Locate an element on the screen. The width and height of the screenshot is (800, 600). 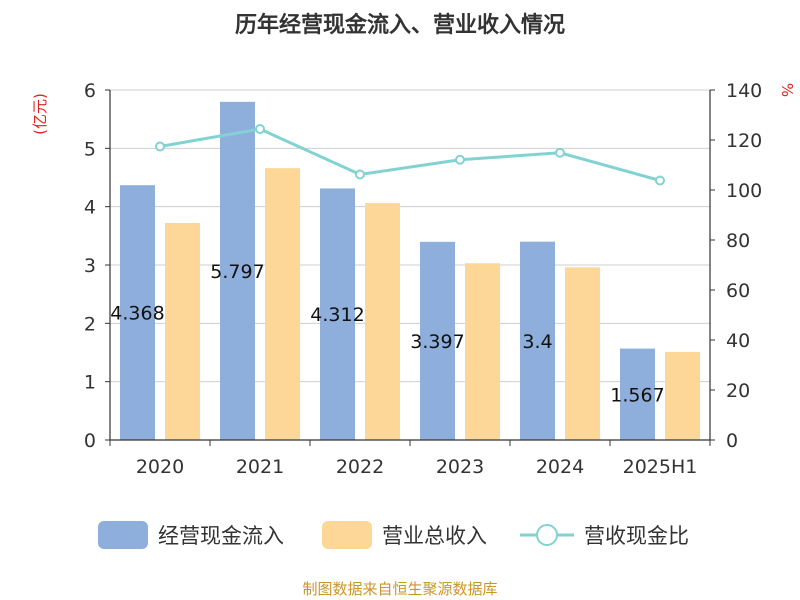
legend-label-ratio: 营收现金比 is located at coordinates (636, 536).